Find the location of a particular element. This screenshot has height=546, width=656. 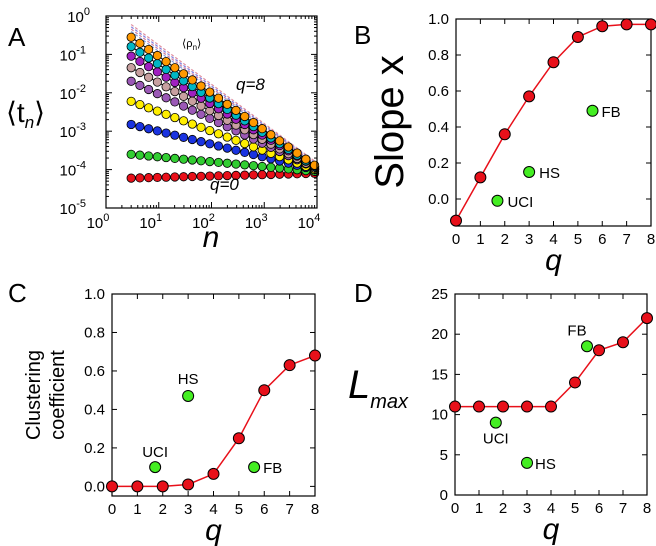

x-tick-label: 10⁴ is located at coordinates (309, 222).